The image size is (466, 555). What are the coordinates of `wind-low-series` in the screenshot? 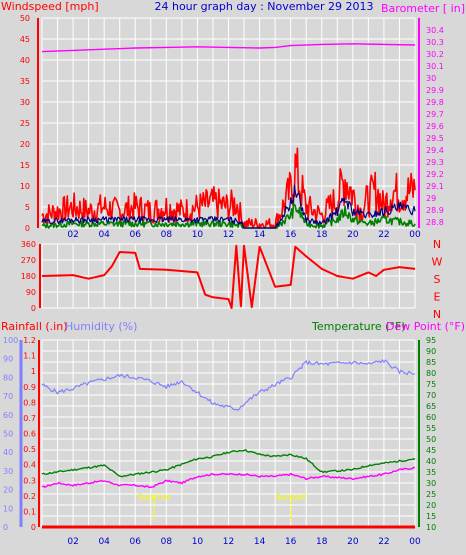 It's located at (228, 216).